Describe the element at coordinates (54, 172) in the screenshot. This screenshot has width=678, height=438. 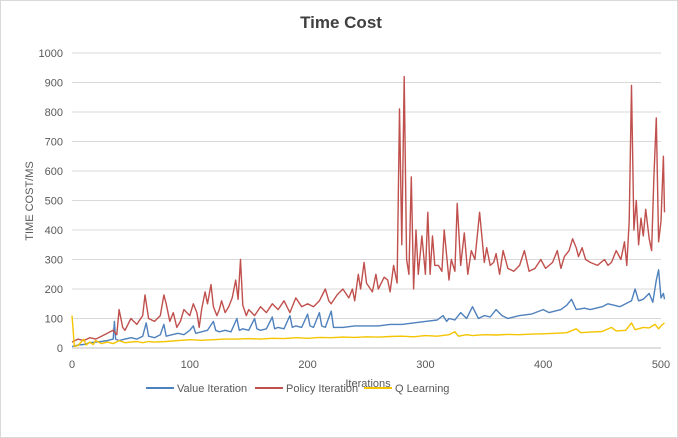
I see `y-tick-label: 600` at that location.